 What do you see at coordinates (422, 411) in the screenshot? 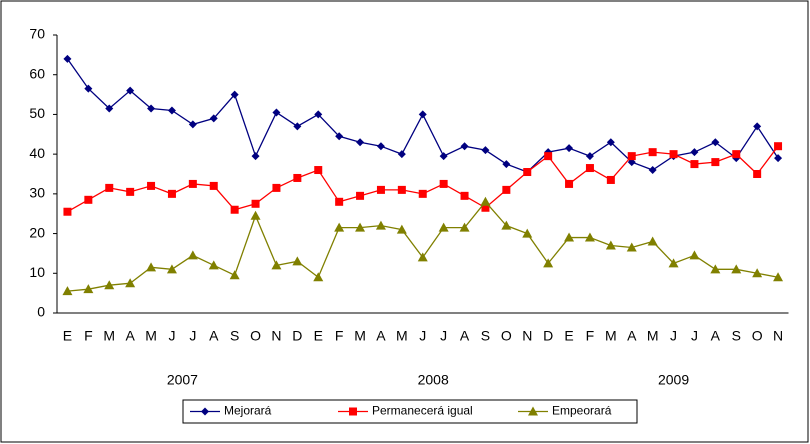
I see `legend-label: Permanecerá igual` at bounding box center [422, 411].